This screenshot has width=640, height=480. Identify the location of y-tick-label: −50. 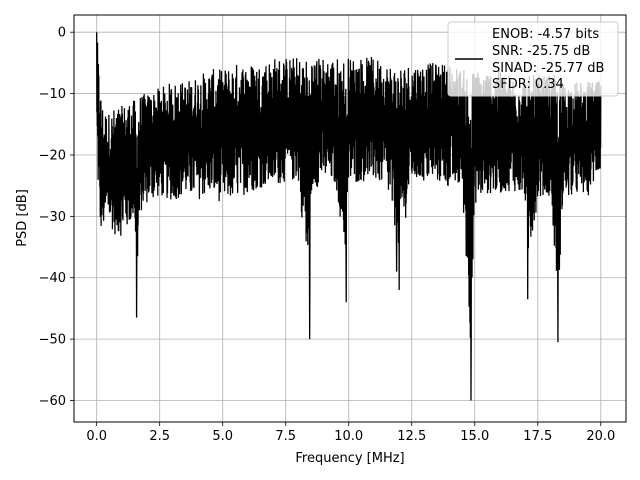
(52, 340).